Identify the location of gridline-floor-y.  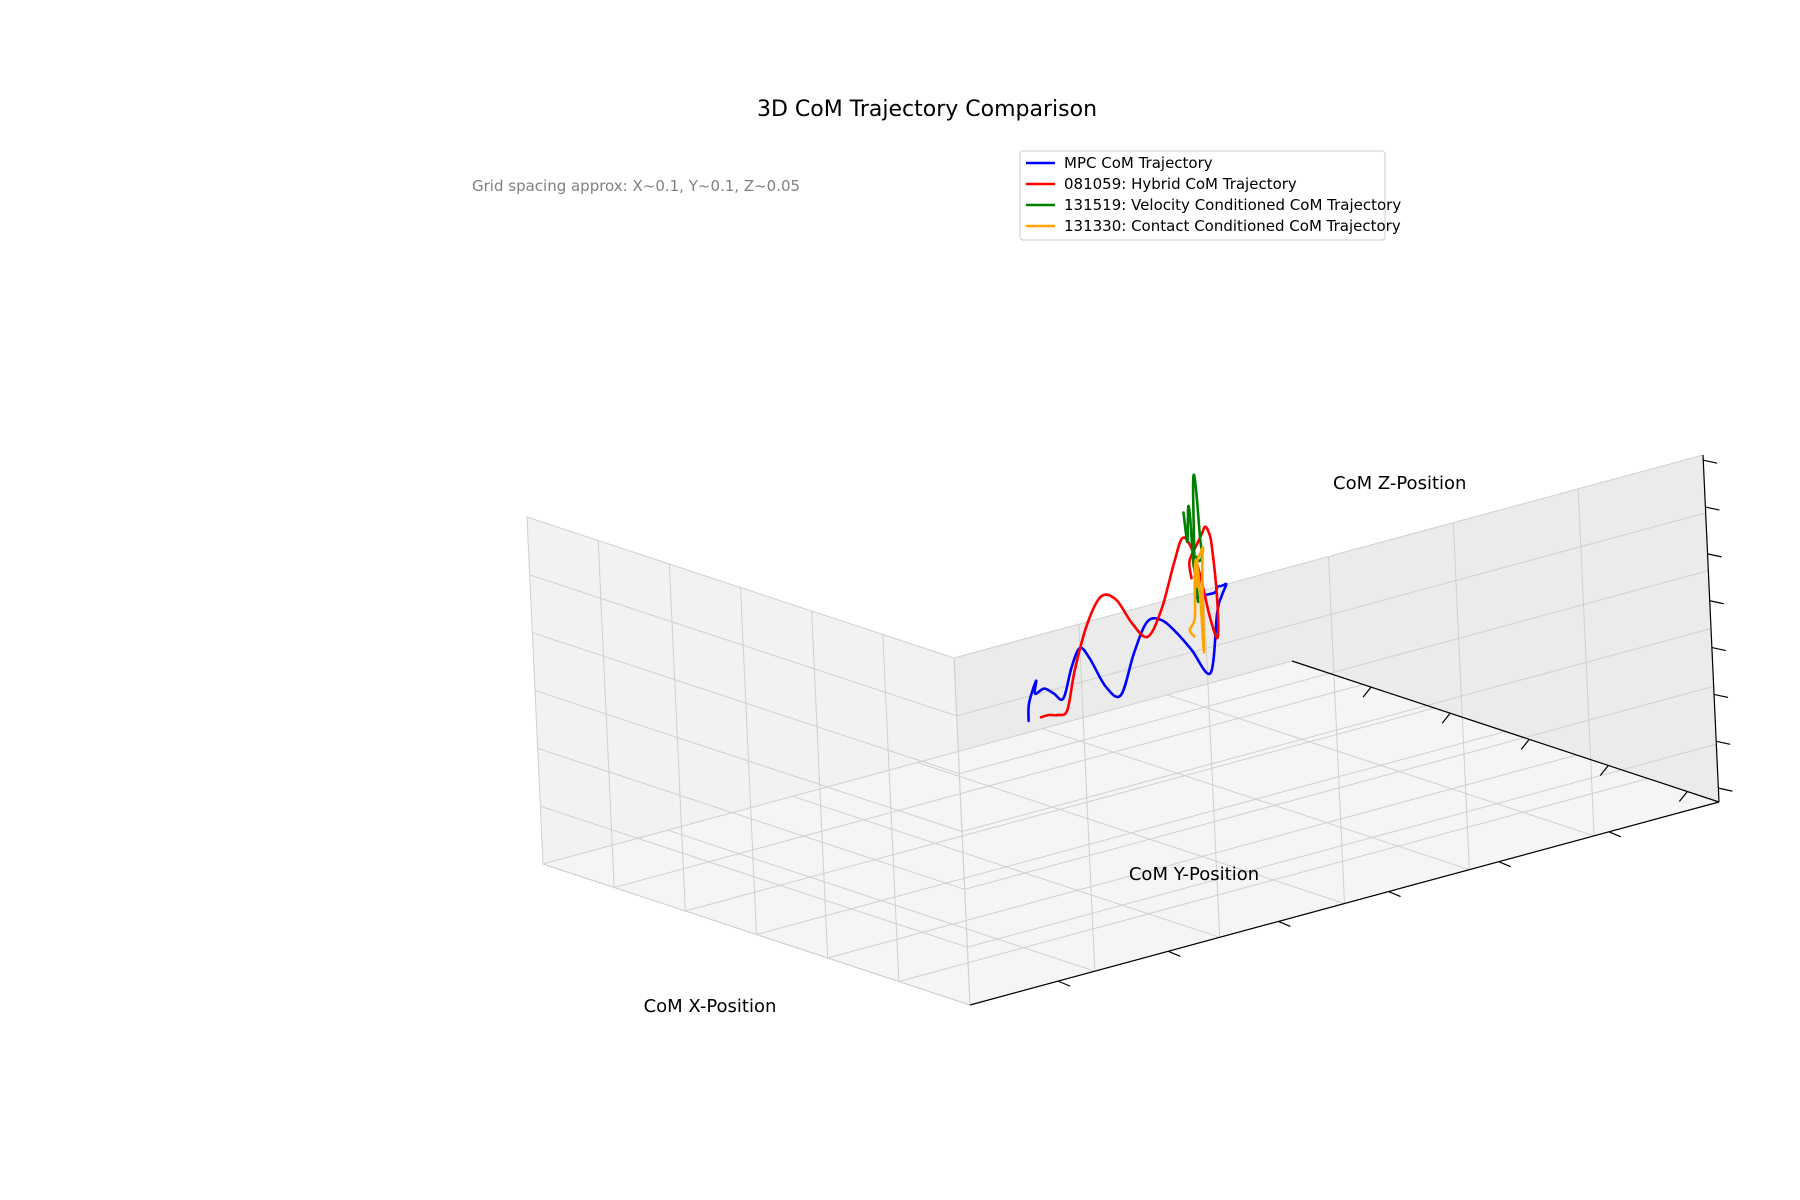
(1381, 765).